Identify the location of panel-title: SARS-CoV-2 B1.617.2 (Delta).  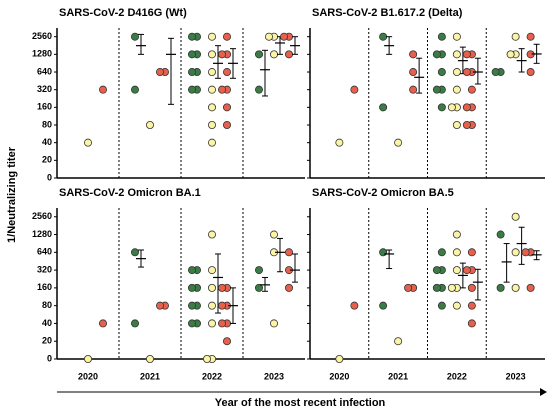
(387, 13).